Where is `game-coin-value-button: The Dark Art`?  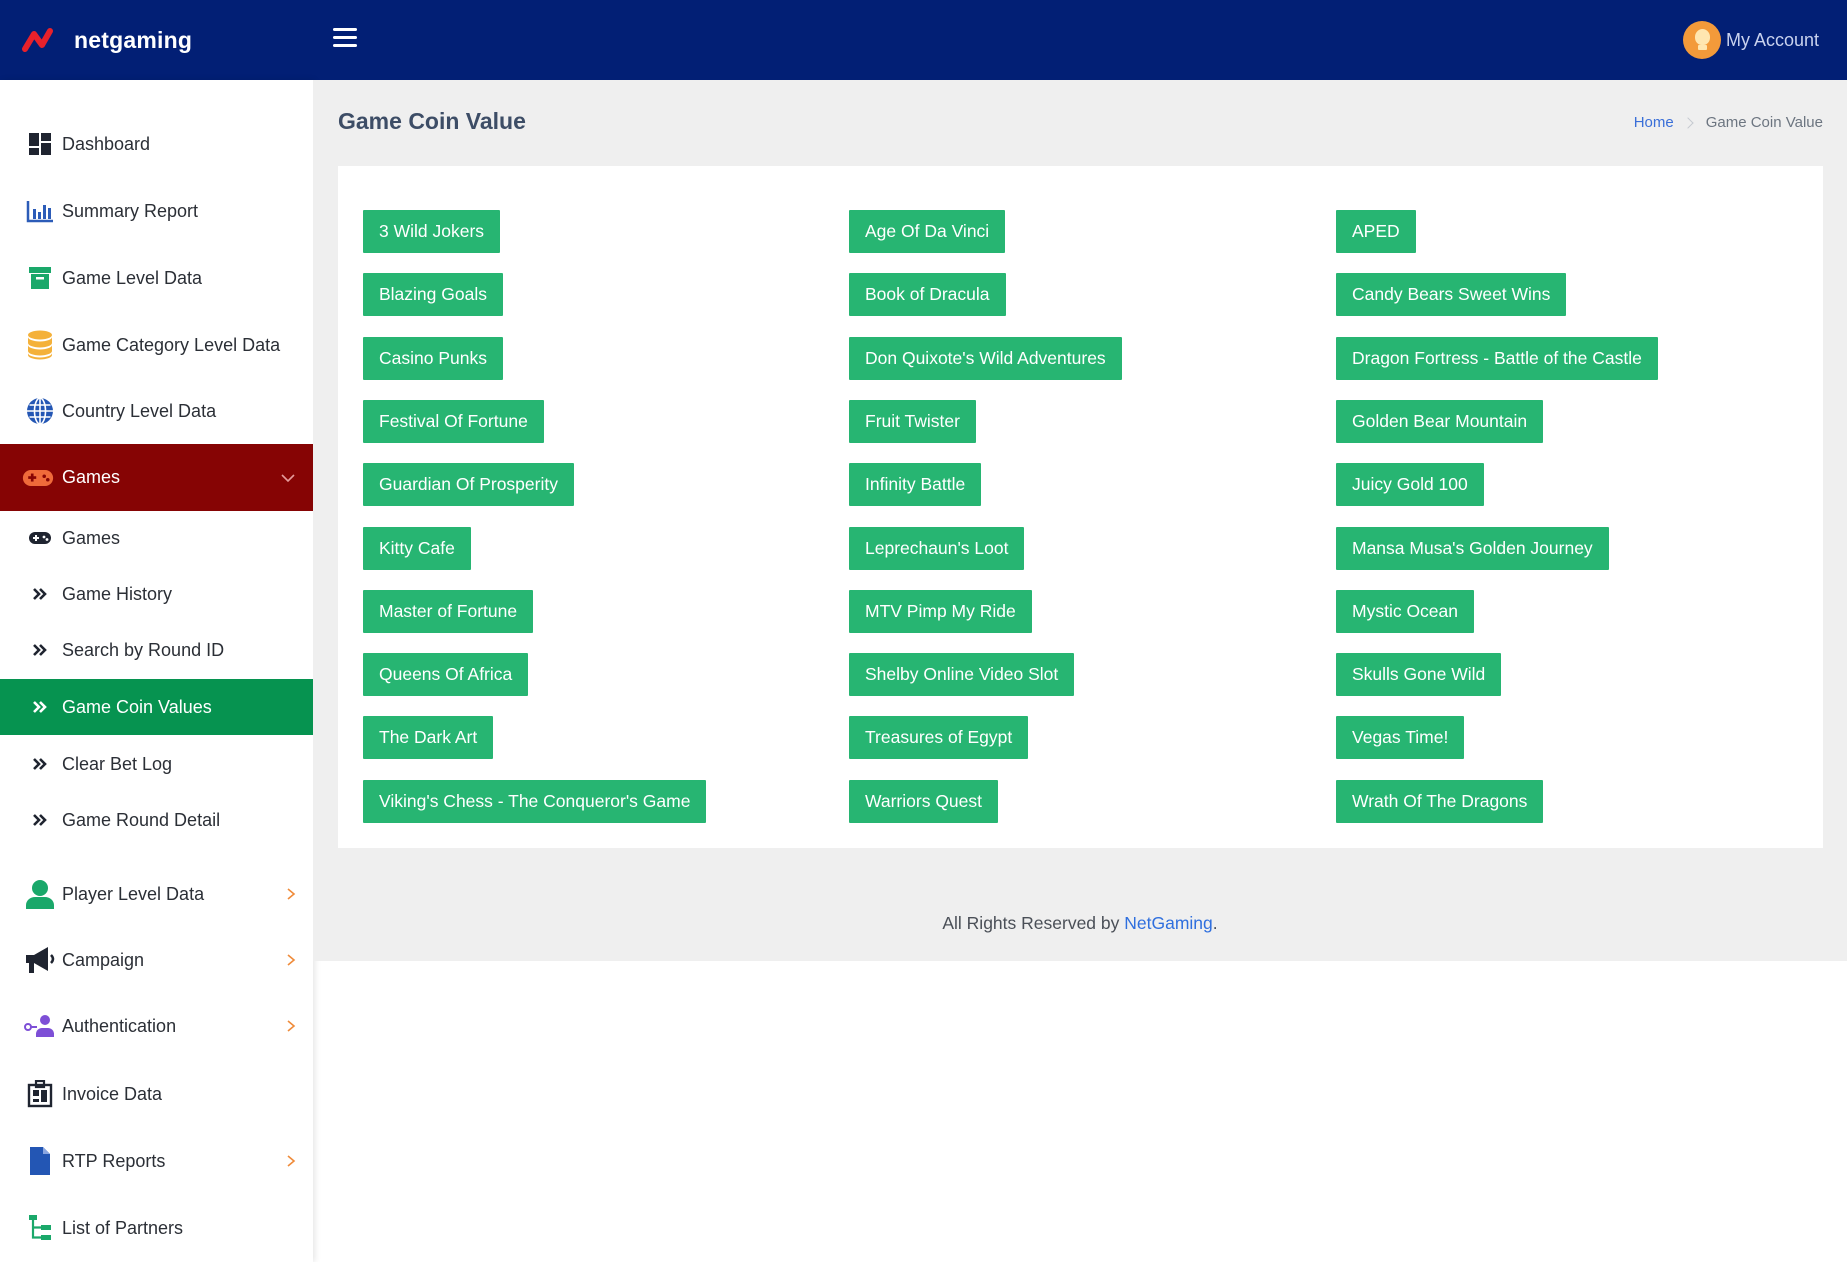 game-coin-value-button: The Dark Art is located at coordinates (428, 737).